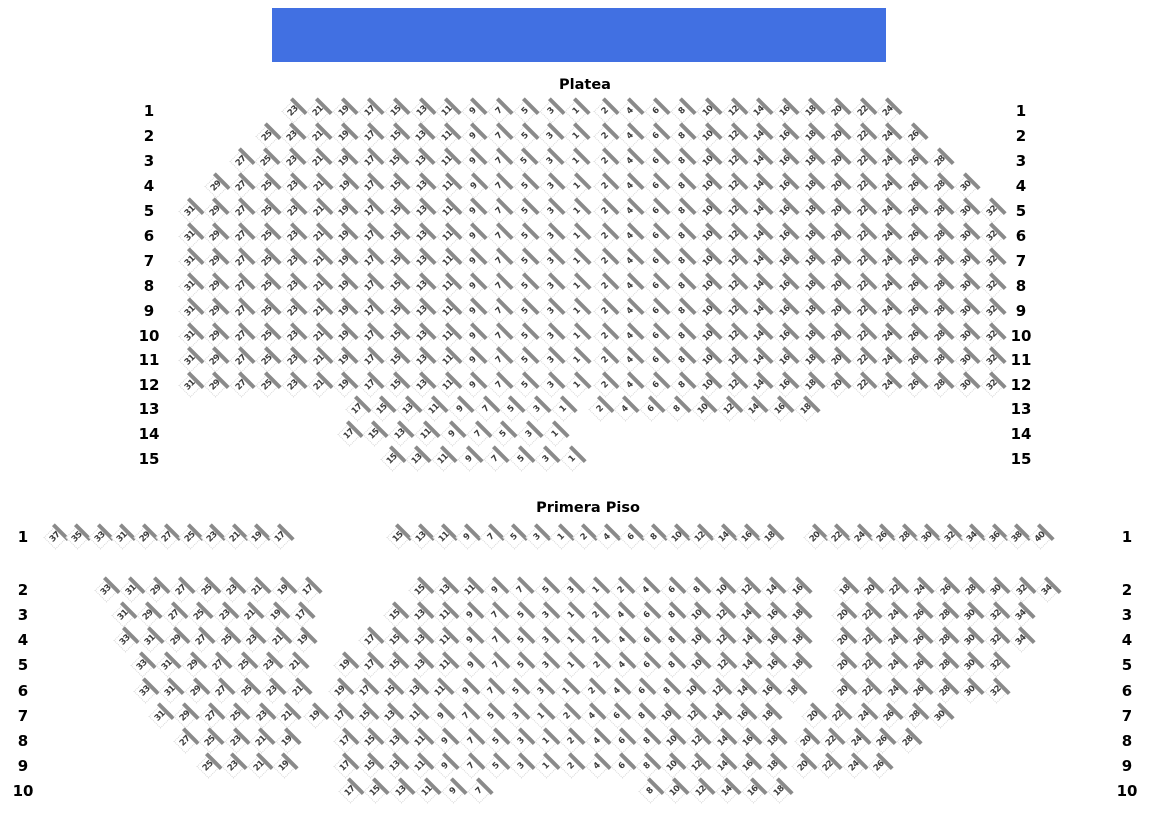  Describe the element at coordinates (697, 665) in the screenshot. I see `seat-primera-piso-row5-10: 10` at that location.